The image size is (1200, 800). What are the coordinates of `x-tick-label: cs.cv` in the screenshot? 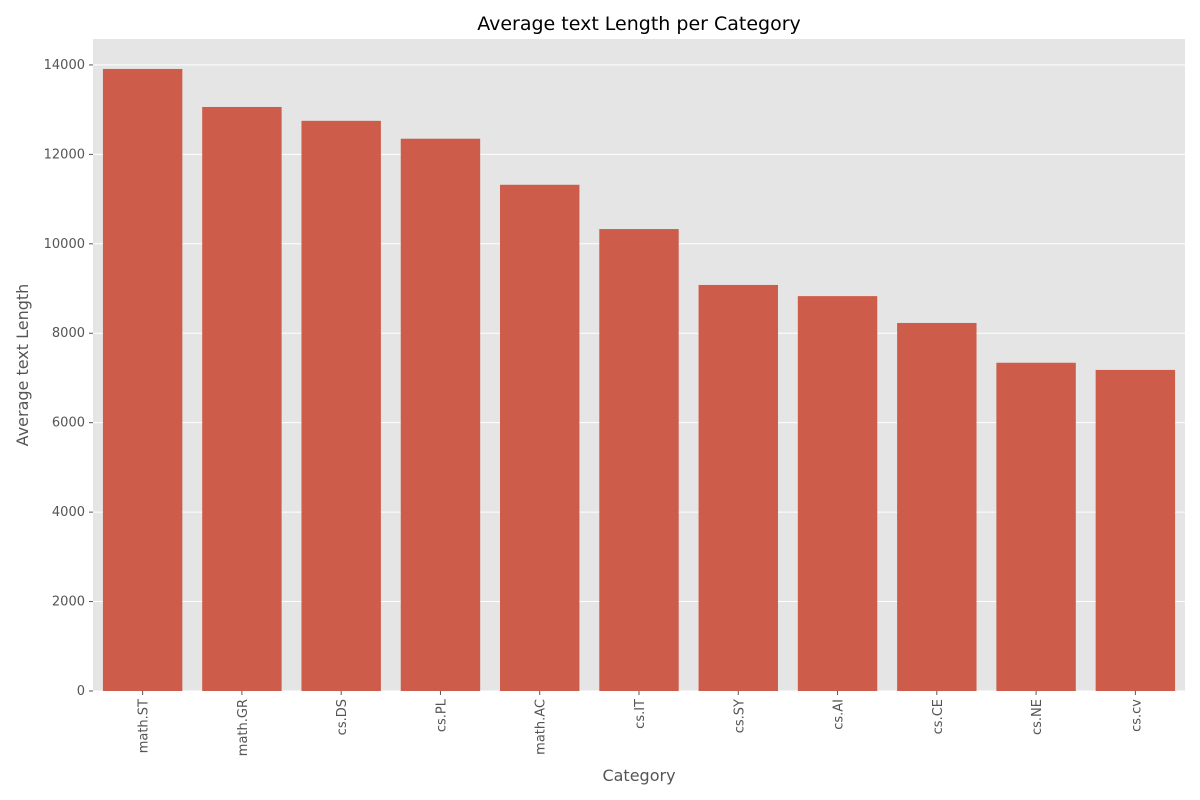 It's located at (1136, 715).